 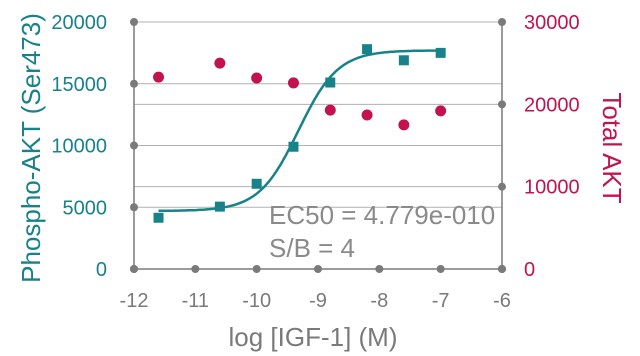 I want to click on x-tick-label: -12, so click(x=134, y=301).